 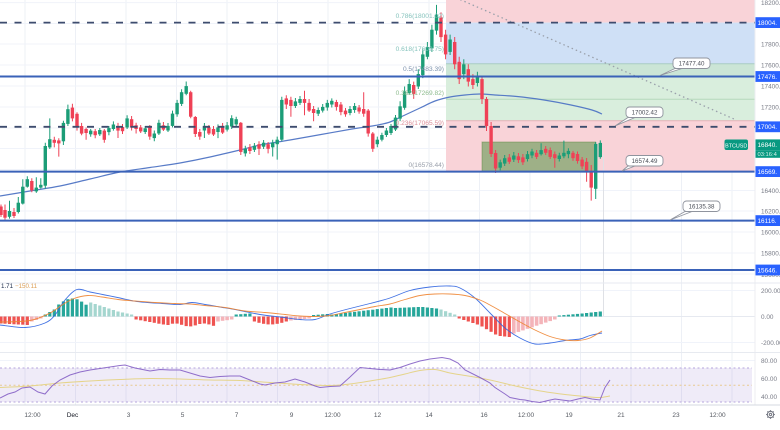 I want to click on svg-text: BTCUSD, so click(x=736, y=146).